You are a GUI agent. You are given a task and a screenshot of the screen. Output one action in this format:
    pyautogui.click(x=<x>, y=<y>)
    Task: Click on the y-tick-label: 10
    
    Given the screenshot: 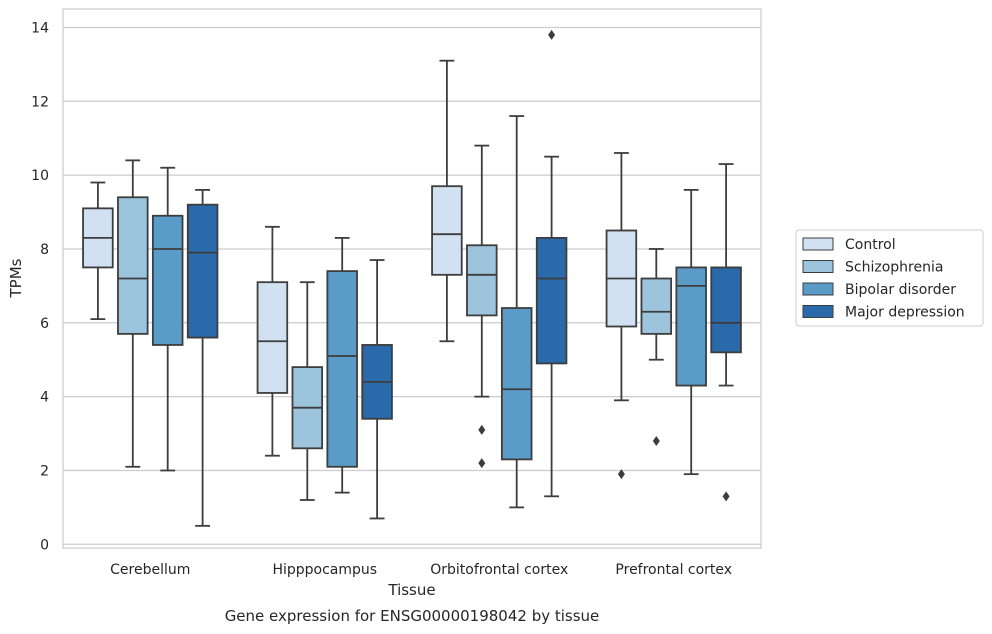 What is the action you would take?
    pyautogui.click(x=40, y=176)
    